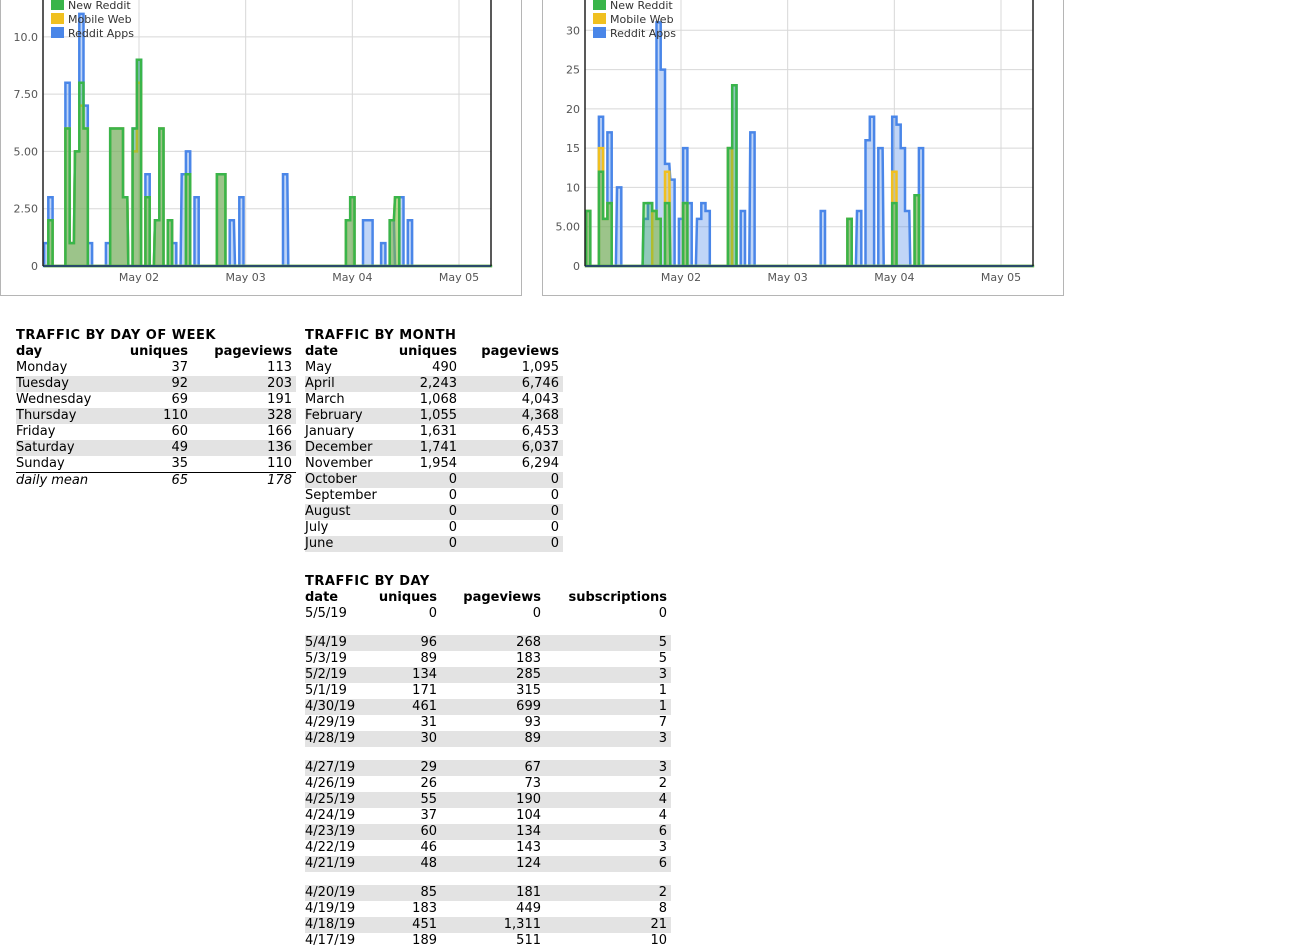 Image resolution: width=1291 pixels, height=949 pixels. Describe the element at coordinates (279, 431) in the screenshot. I see `table-cell: 166` at that location.